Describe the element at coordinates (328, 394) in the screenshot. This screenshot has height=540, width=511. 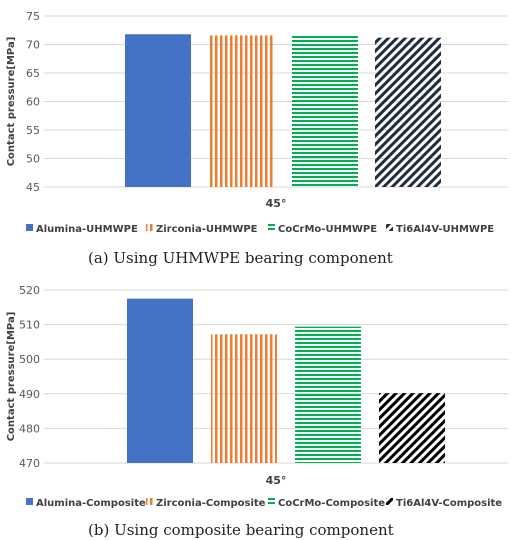
I see `chart-b-bar-cocrmo-composite` at that location.